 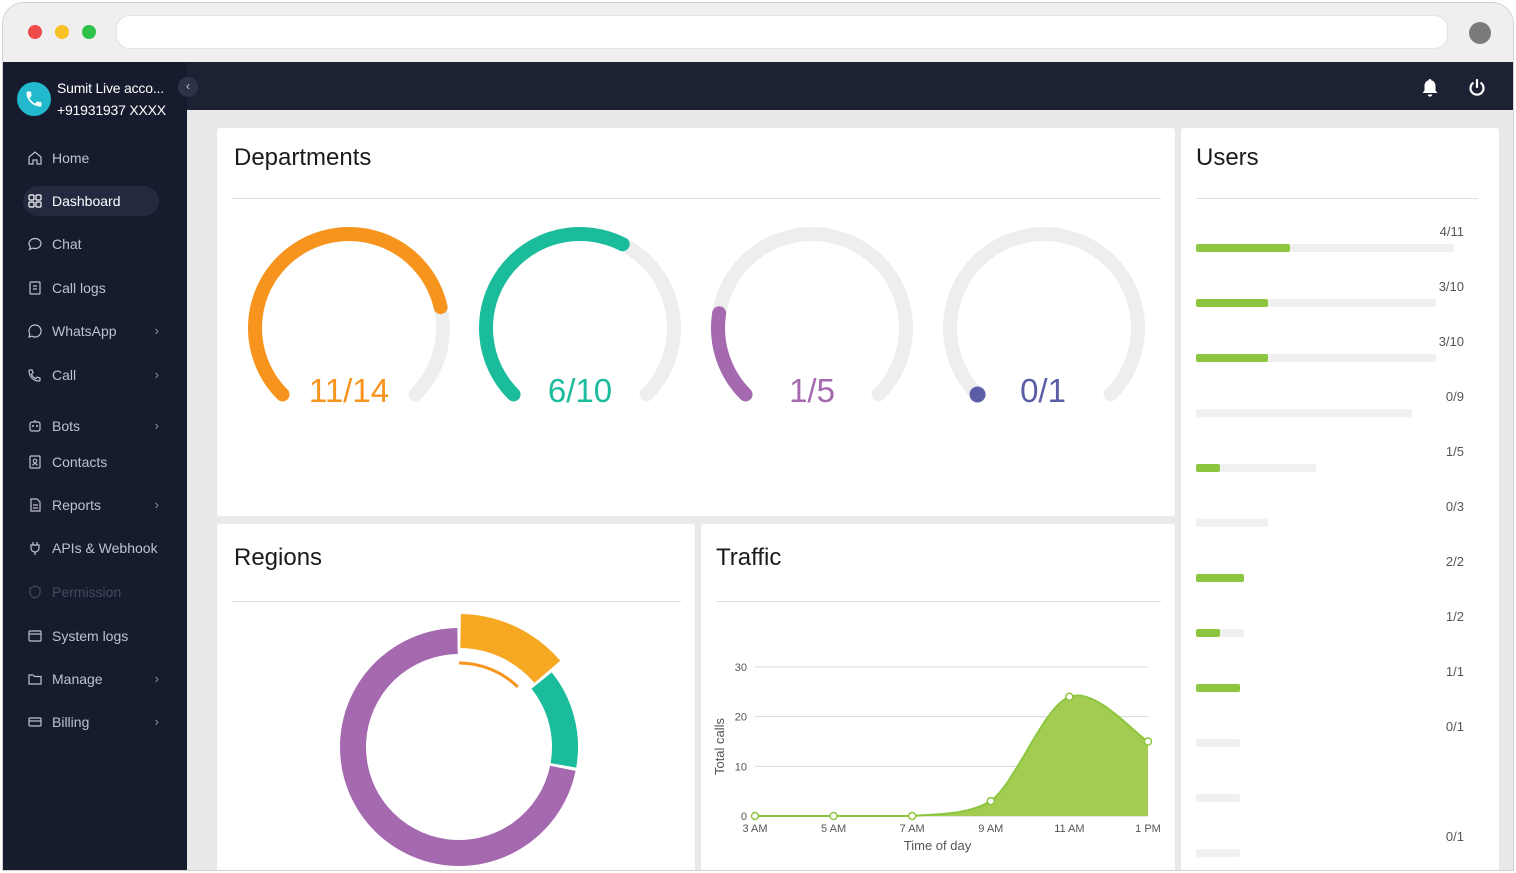 What do you see at coordinates (488, 675) in the screenshot?
I see `region-highlight-arc` at bounding box center [488, 675].